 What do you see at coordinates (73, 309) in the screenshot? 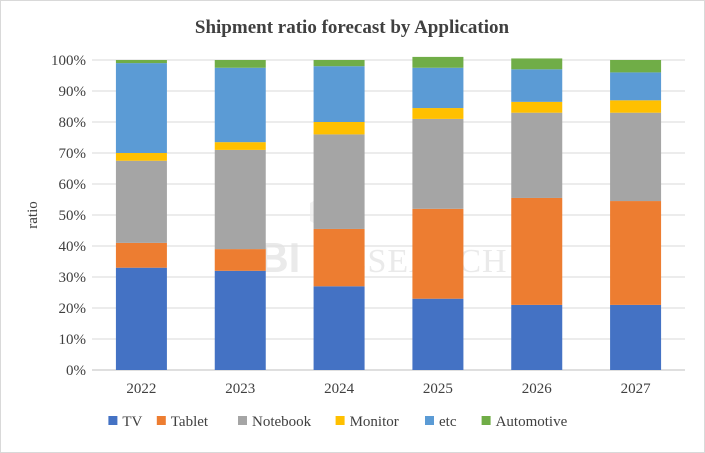
I see `y-tick-label: 20%` at bounding box center [73, 309].